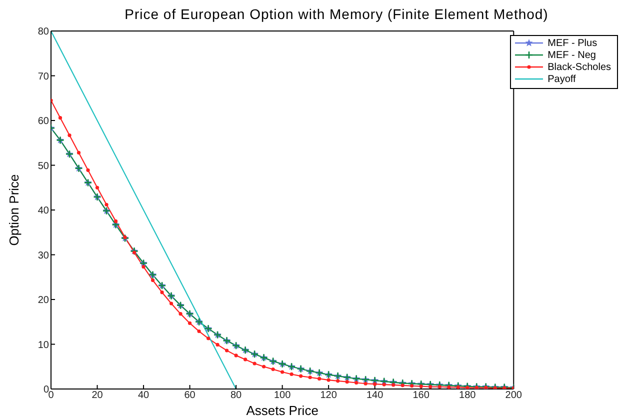 This screenshot has width=626, height=418. I want to click on x-tick-label: 60, so click(190, 396).